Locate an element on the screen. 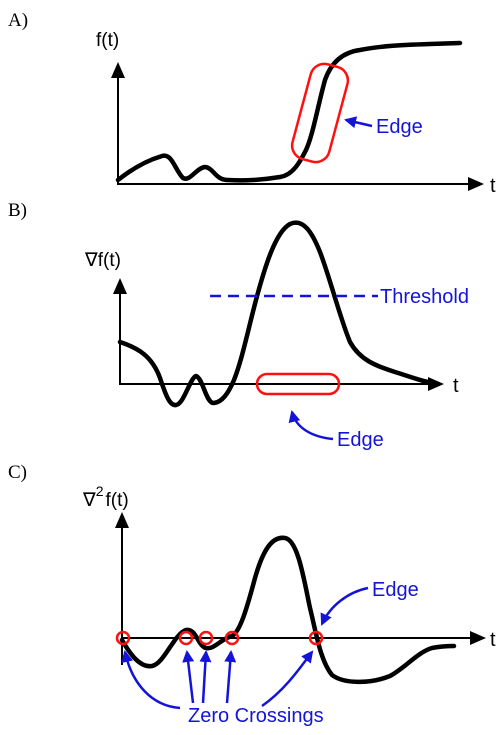  panel-b-edge-highlight is located at coordinates (298, 384).